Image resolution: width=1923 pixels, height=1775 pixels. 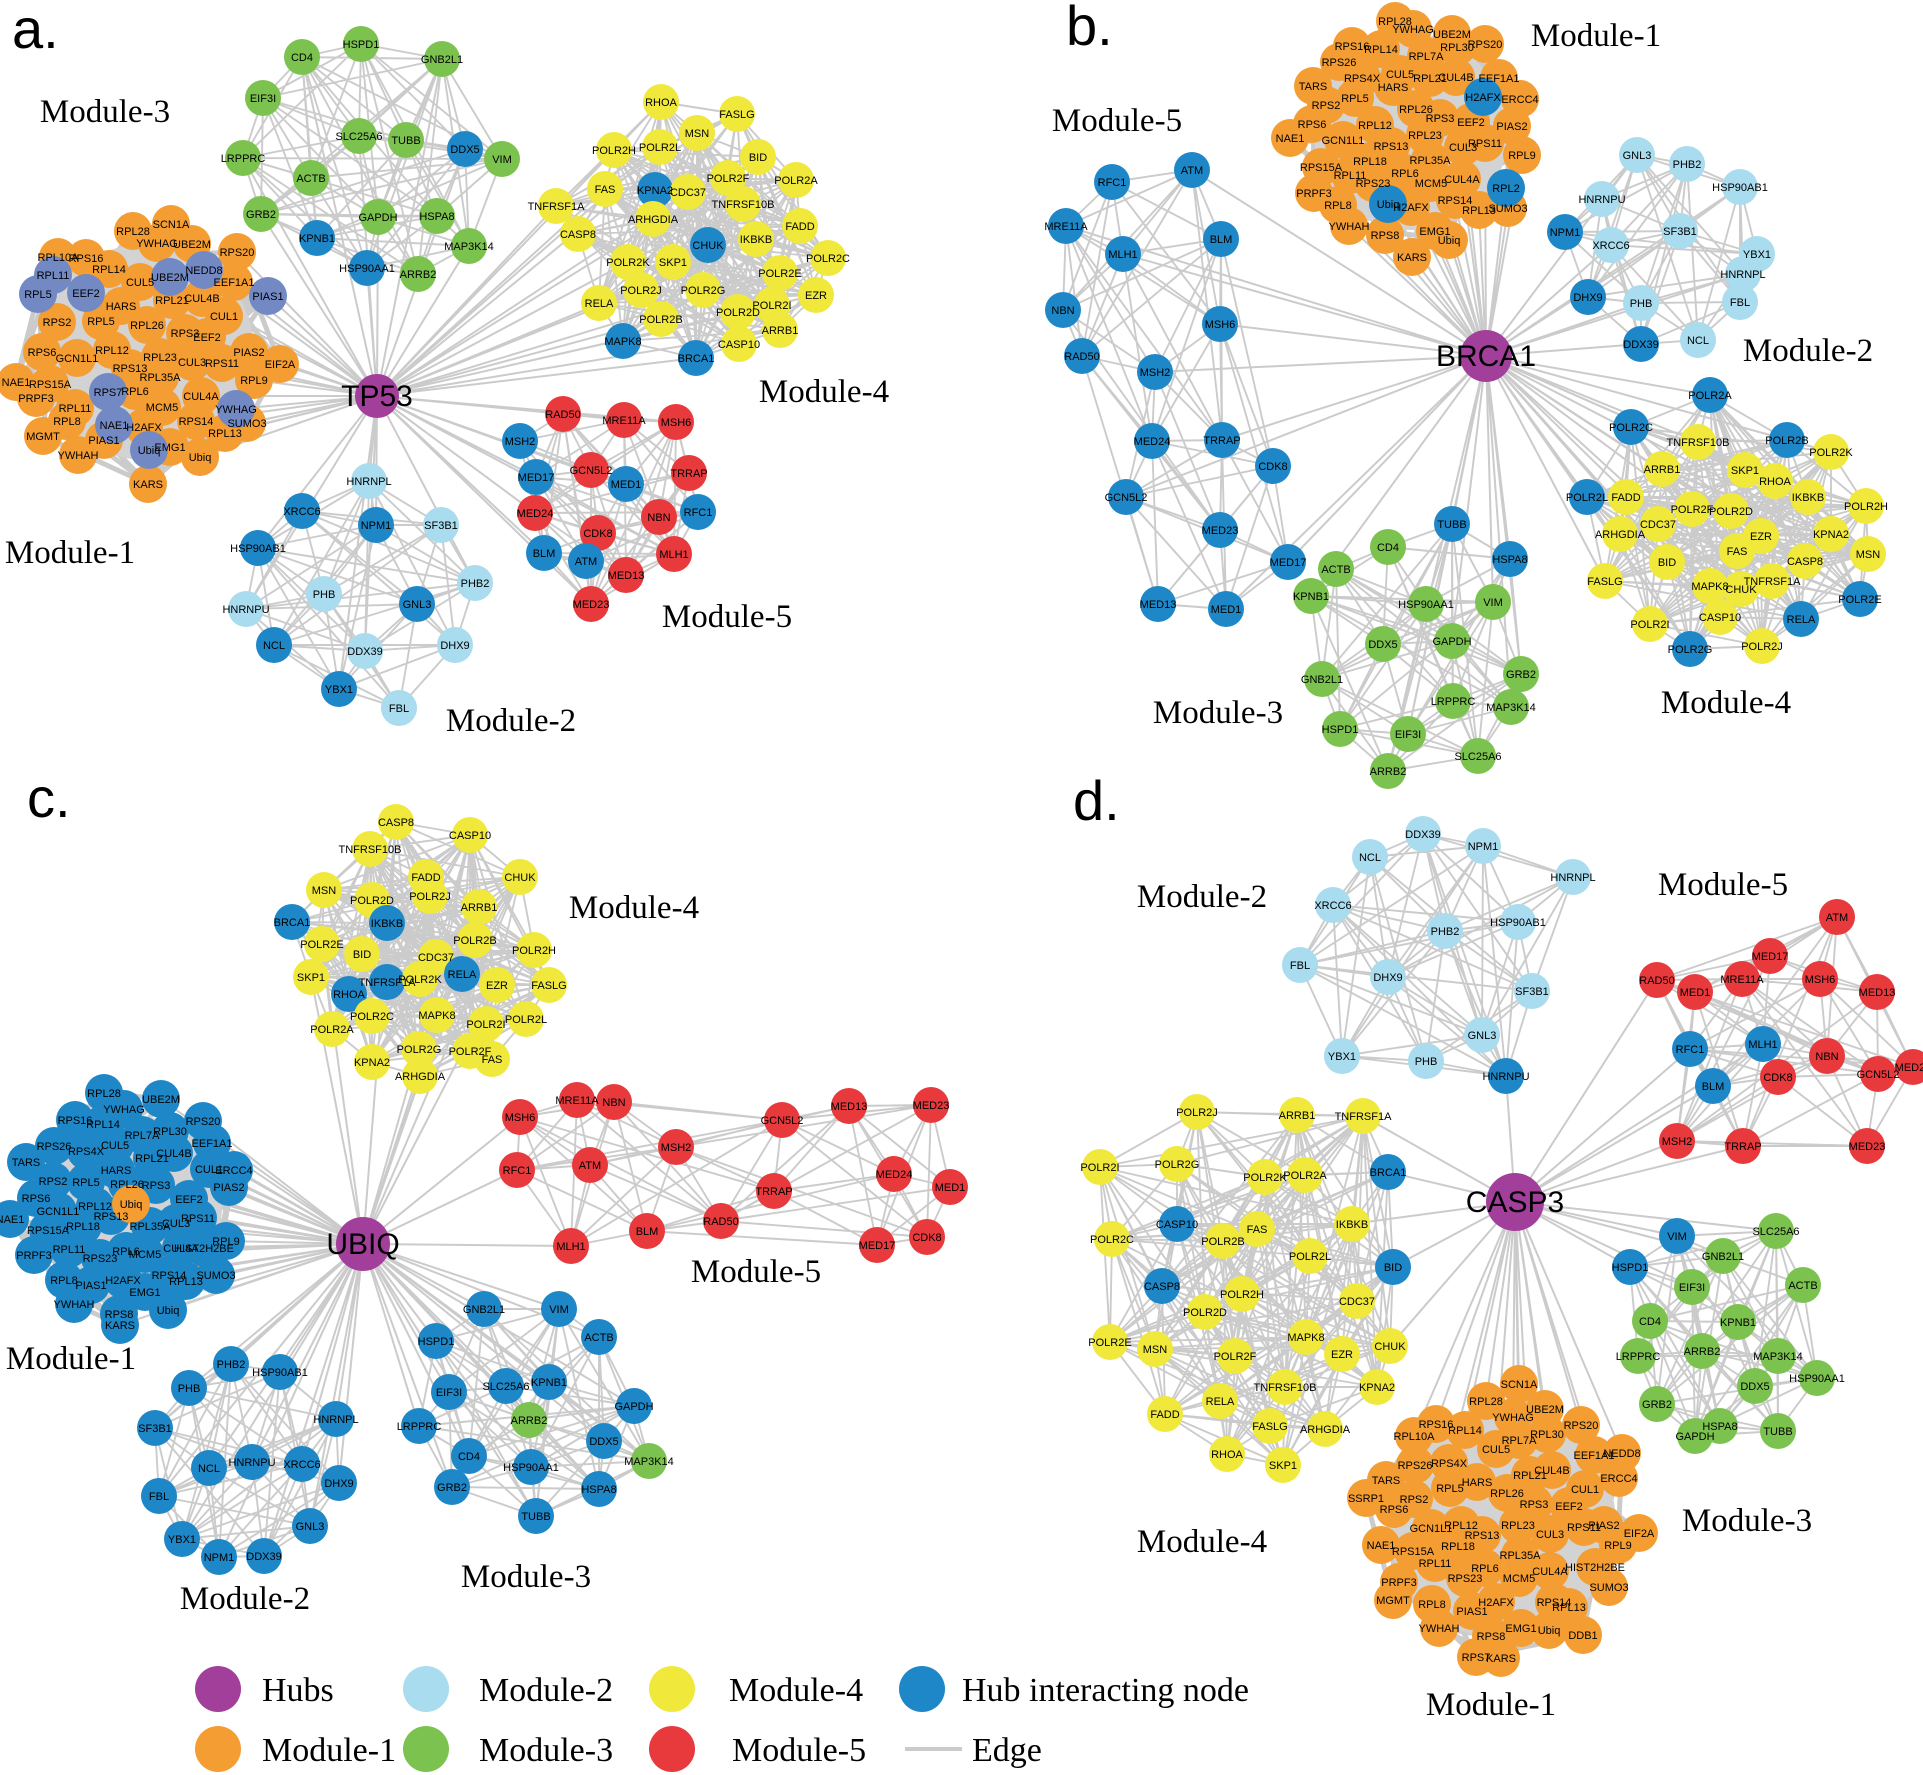 I want to click on svg-text: MSH2, so click(x=1677, y=1142).